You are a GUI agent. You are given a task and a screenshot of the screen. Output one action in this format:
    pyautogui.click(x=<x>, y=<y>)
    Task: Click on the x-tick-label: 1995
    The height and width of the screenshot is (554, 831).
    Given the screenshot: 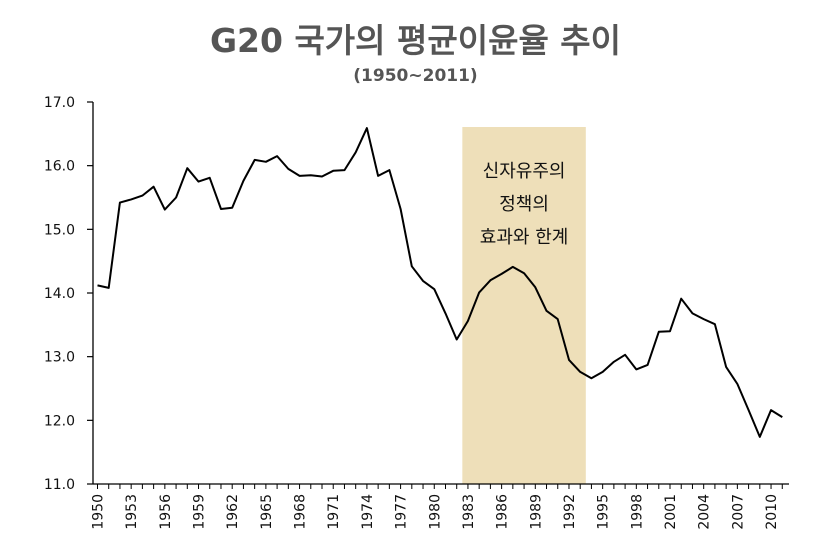 What is the action you would take?
    pyautogui.click(x=604, y=512)
    